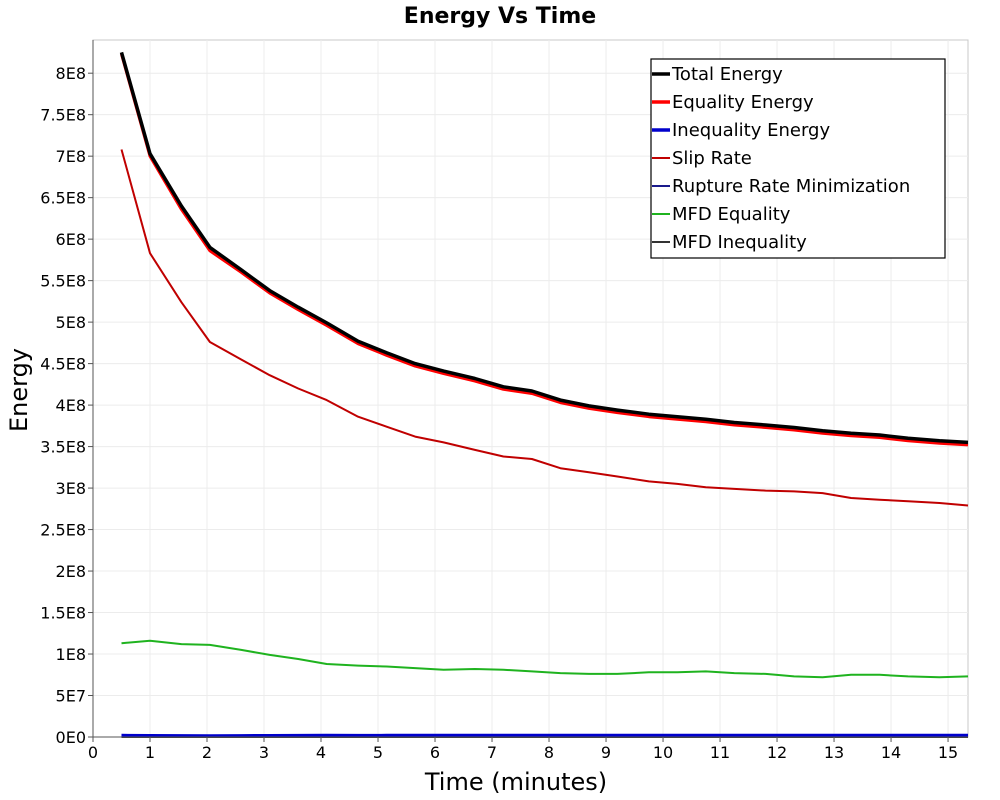 This screenshot has width=1000, height=800. Describe the element at coordinates (71, 239) in the screenshot. I see `y-tick-label: 6E8` at that location.